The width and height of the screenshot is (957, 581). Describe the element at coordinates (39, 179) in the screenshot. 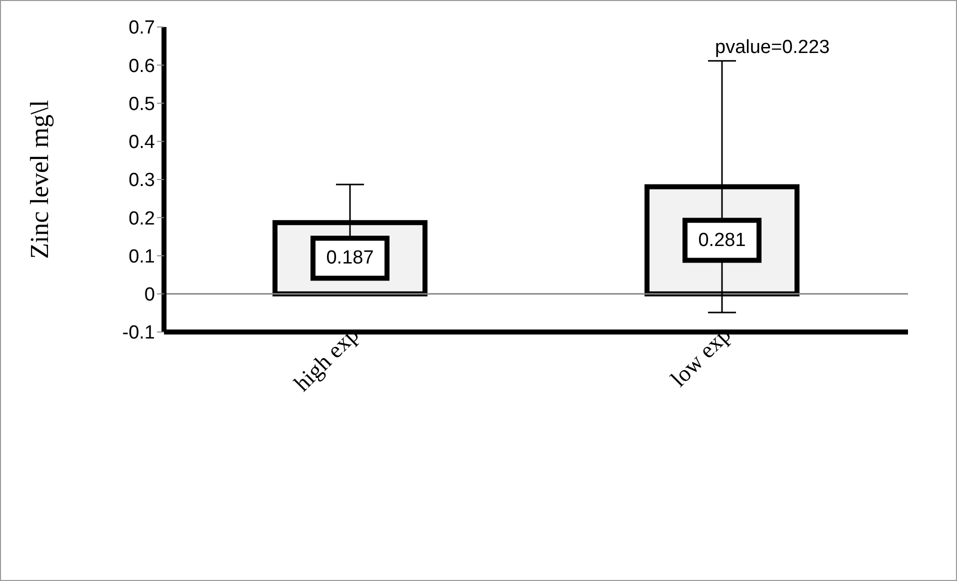

I see `y-axis-title: Zinc level mg\l` at that location.